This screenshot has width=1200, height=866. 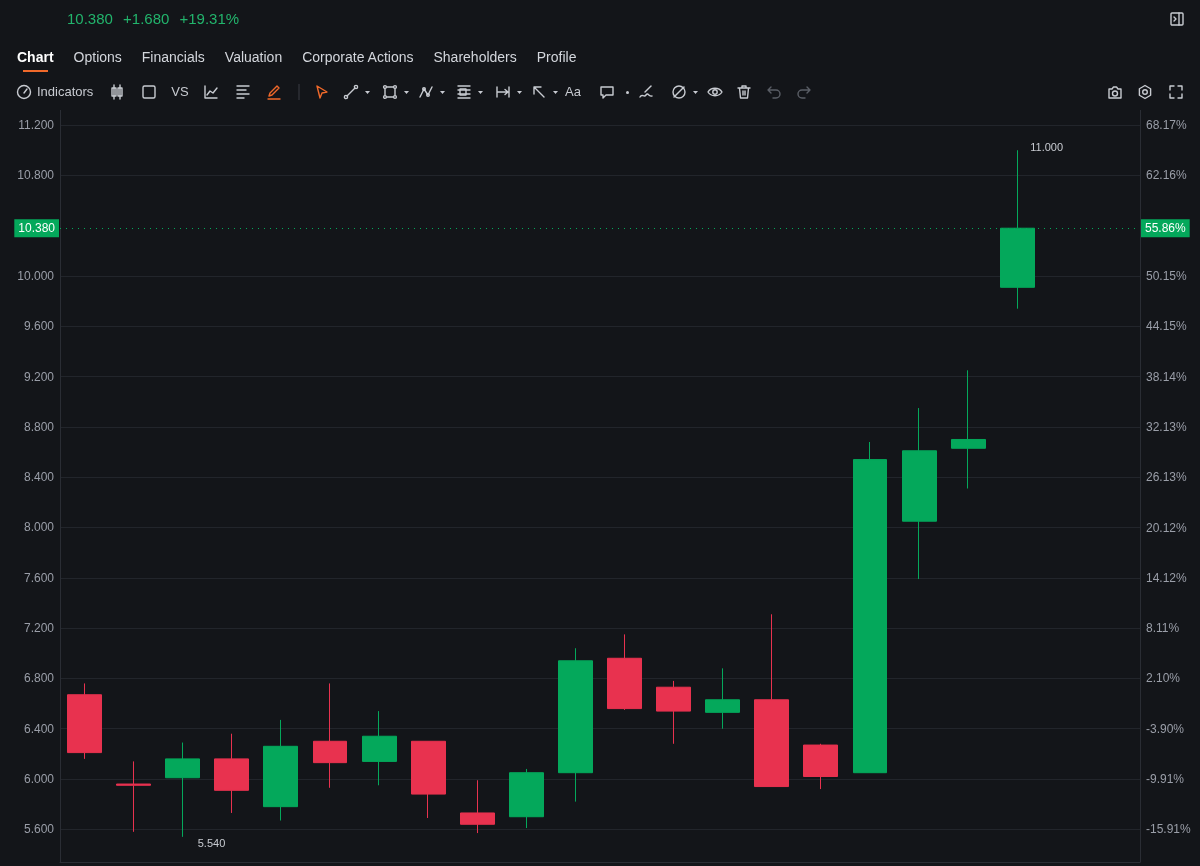 What do you see at coordinates (1163, 678) in the screenshot?
I see `y2-tick-label: 2.10%` at bounding box center [1163, 678].